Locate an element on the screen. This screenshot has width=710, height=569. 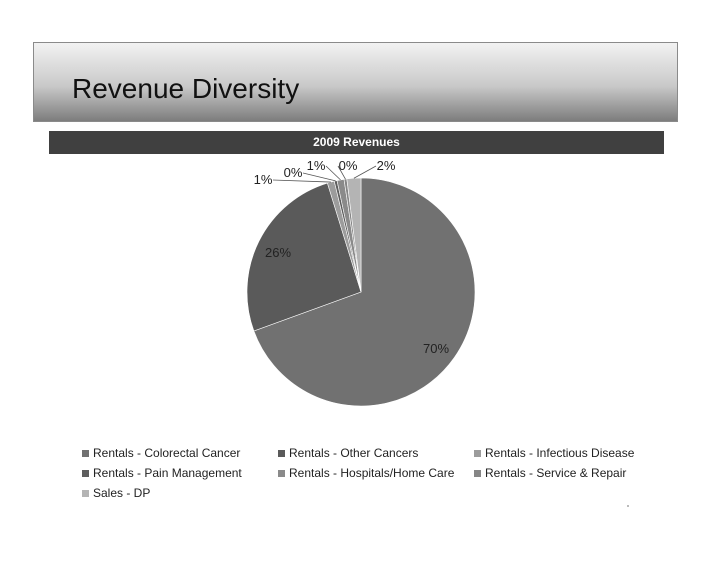
data-label-4: 0% is located at coordinates (293, 172).